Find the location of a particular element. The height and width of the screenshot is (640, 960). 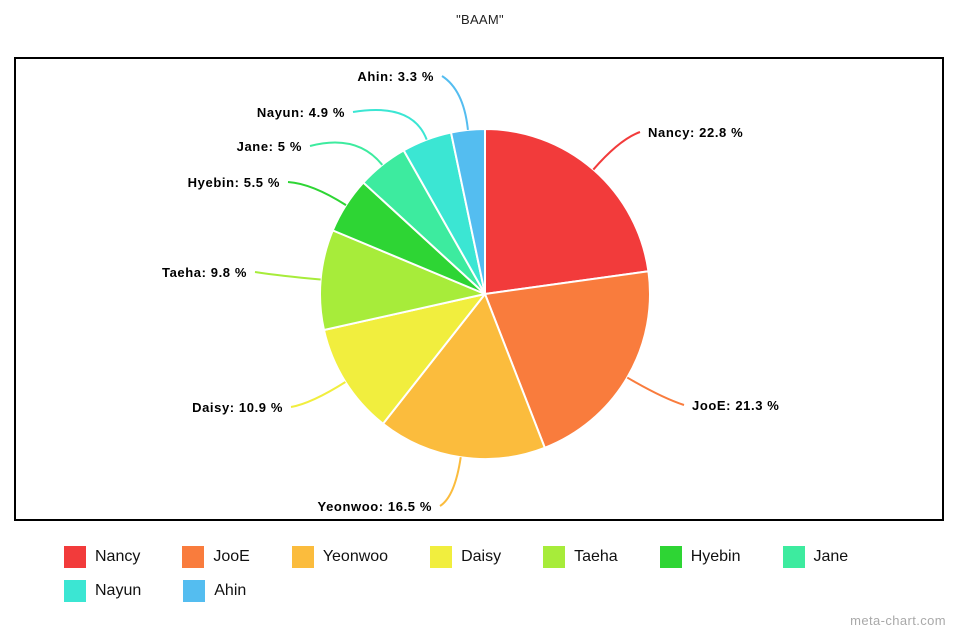

legend-label-taeha: Taeha is located at coordinates (596, 556).